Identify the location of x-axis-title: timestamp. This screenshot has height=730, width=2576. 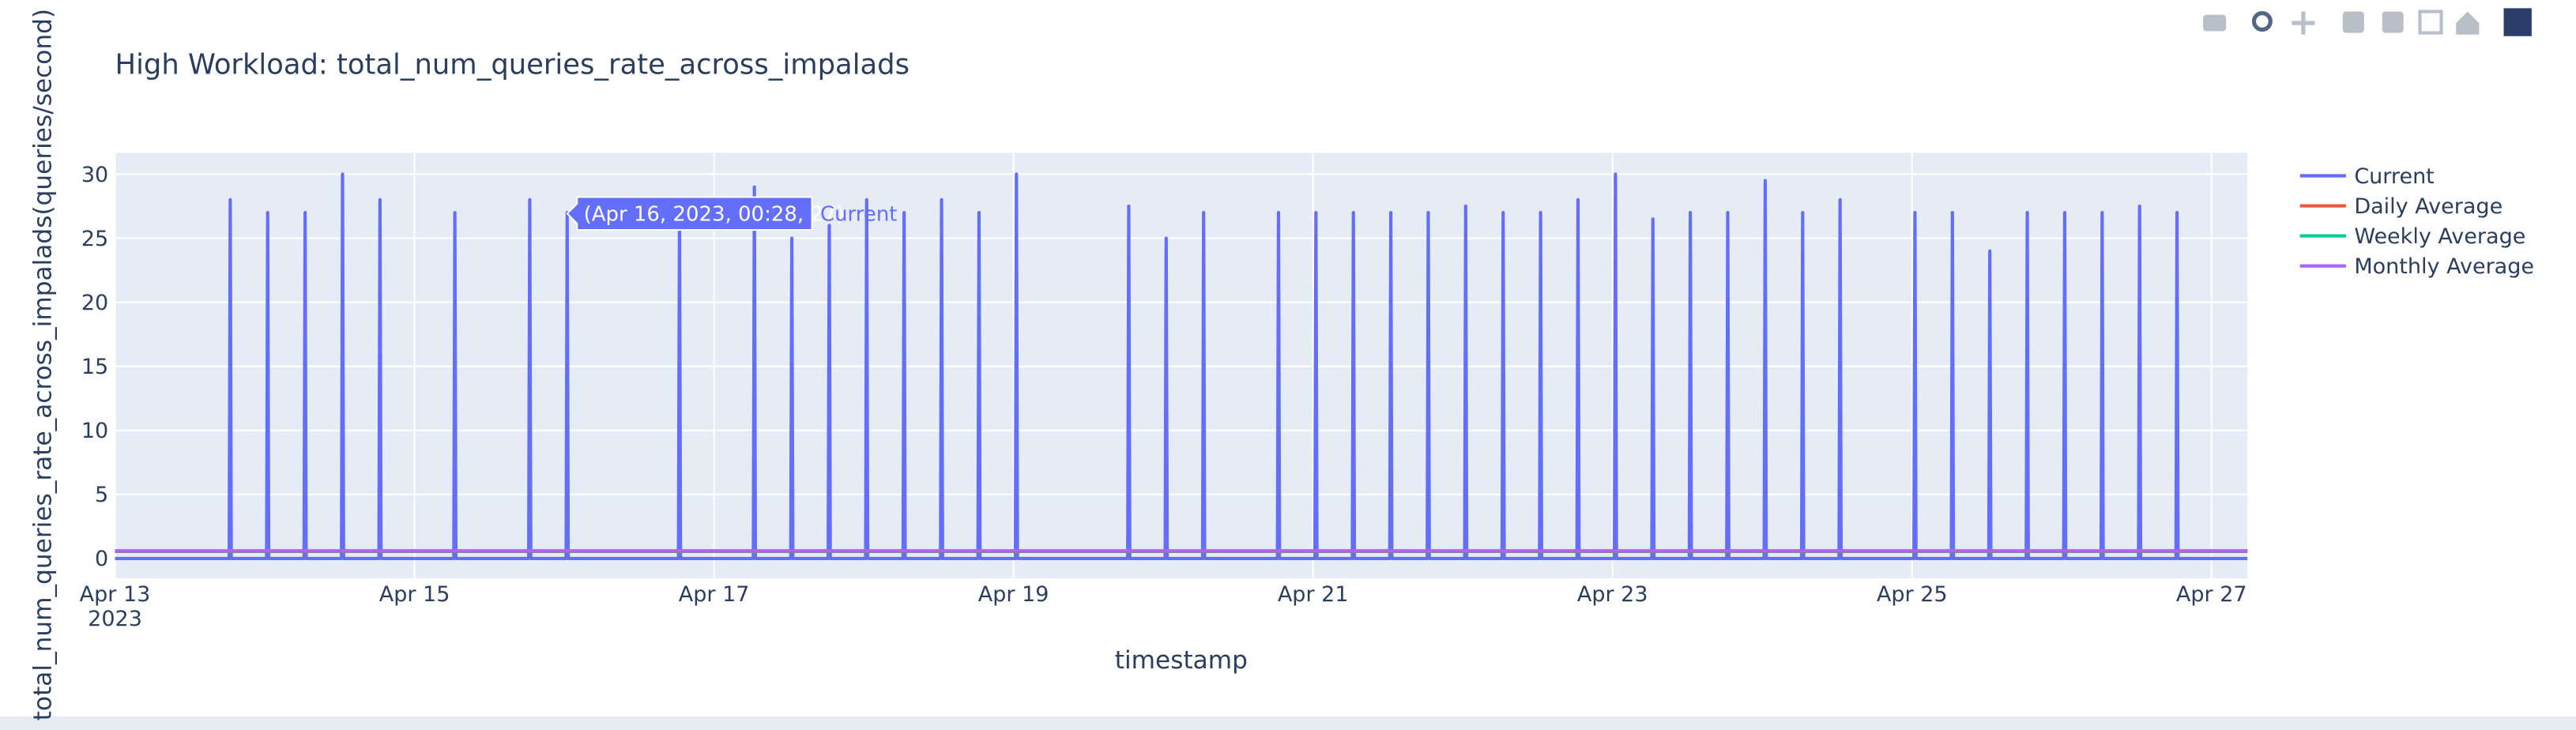
(1181, 660).